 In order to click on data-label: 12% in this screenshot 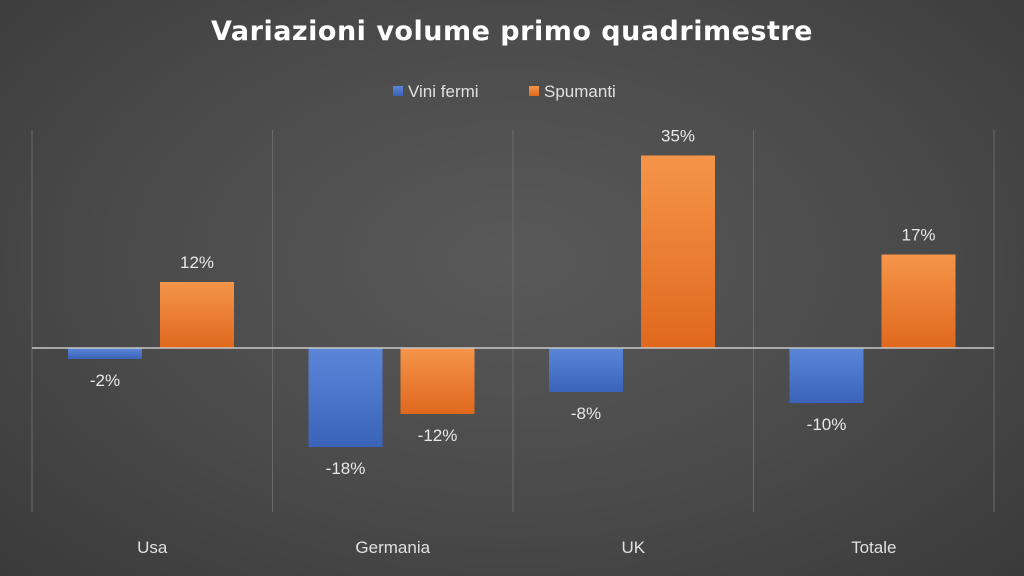, I will do `click(197, 262)`.